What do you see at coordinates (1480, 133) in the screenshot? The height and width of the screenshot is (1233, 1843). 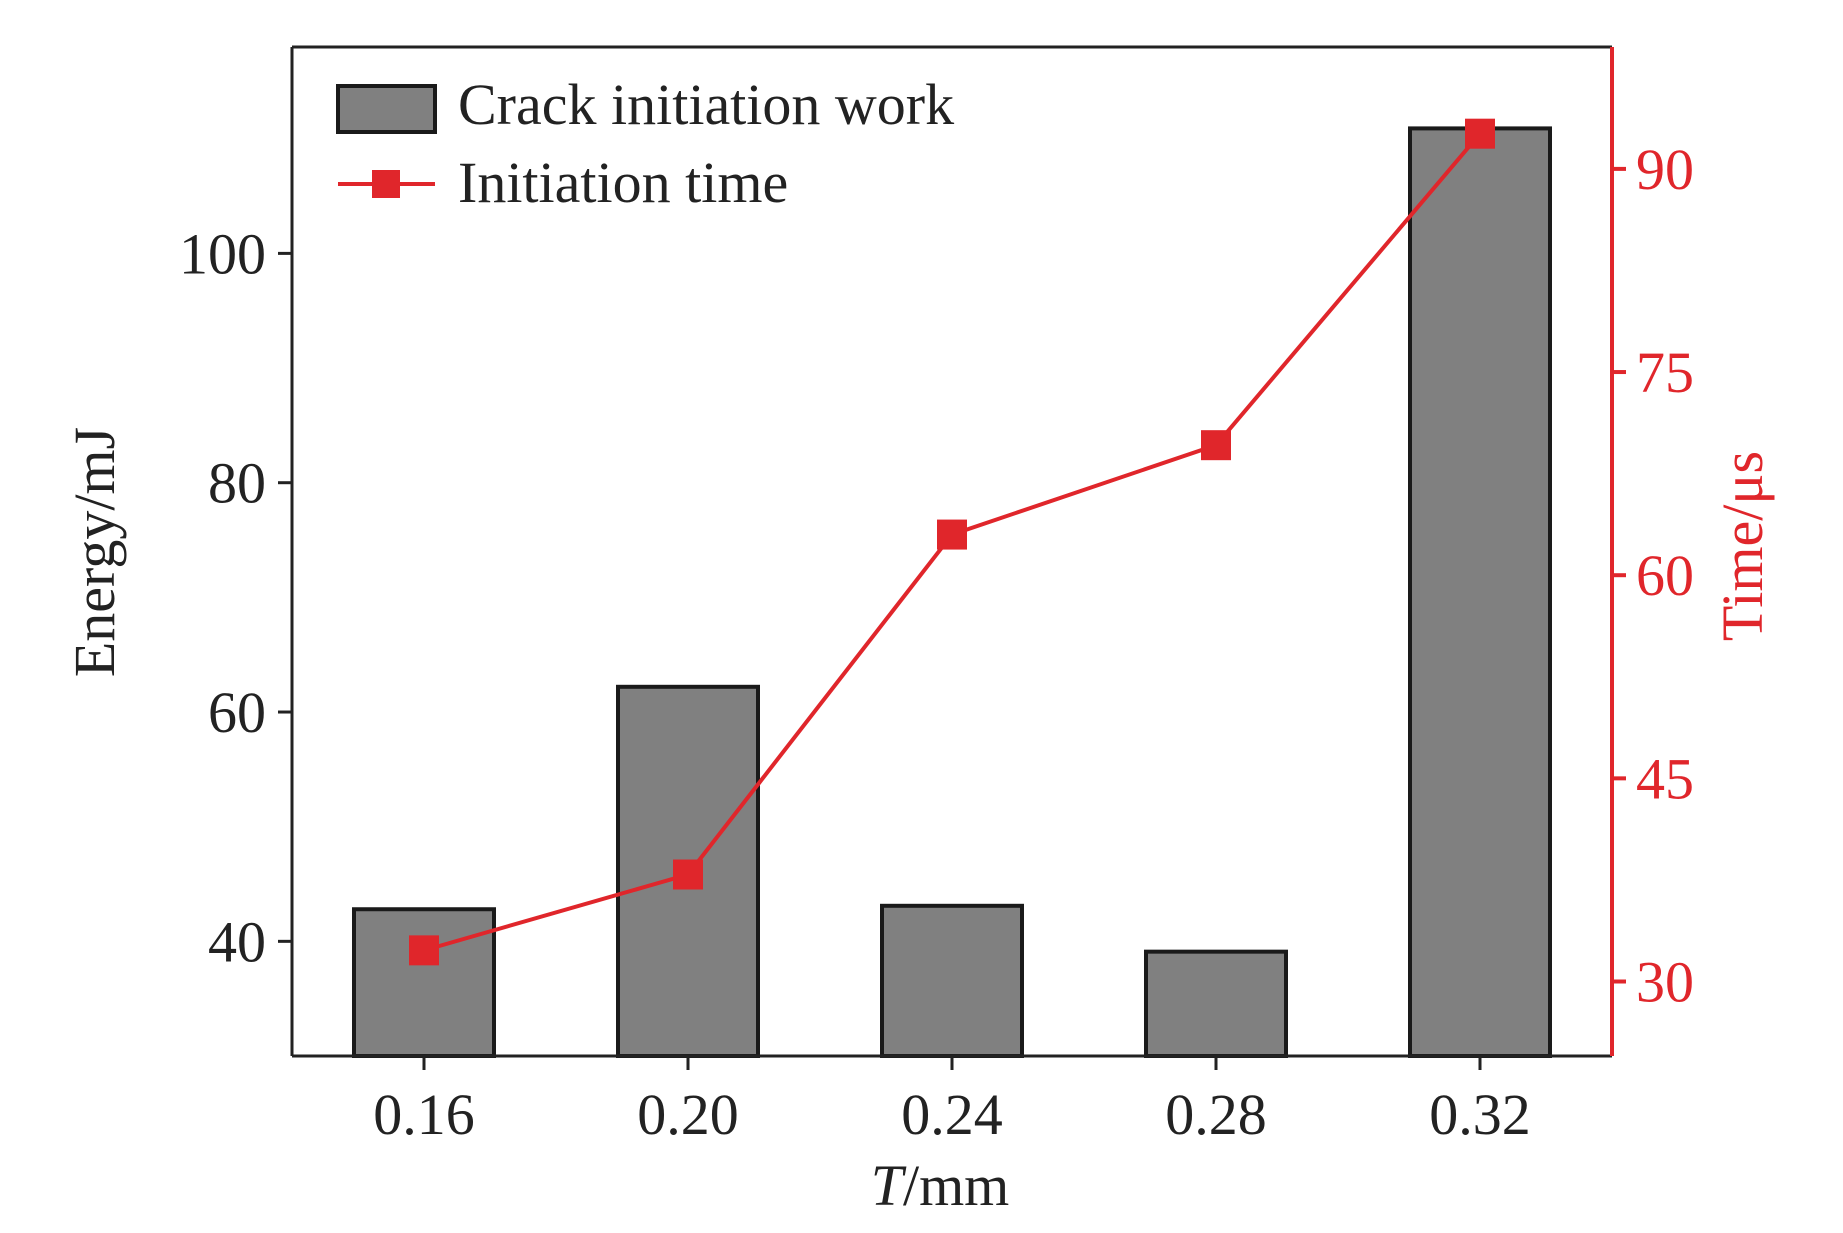 I see `time-point-0.32` at bounding box center [1480, 133].